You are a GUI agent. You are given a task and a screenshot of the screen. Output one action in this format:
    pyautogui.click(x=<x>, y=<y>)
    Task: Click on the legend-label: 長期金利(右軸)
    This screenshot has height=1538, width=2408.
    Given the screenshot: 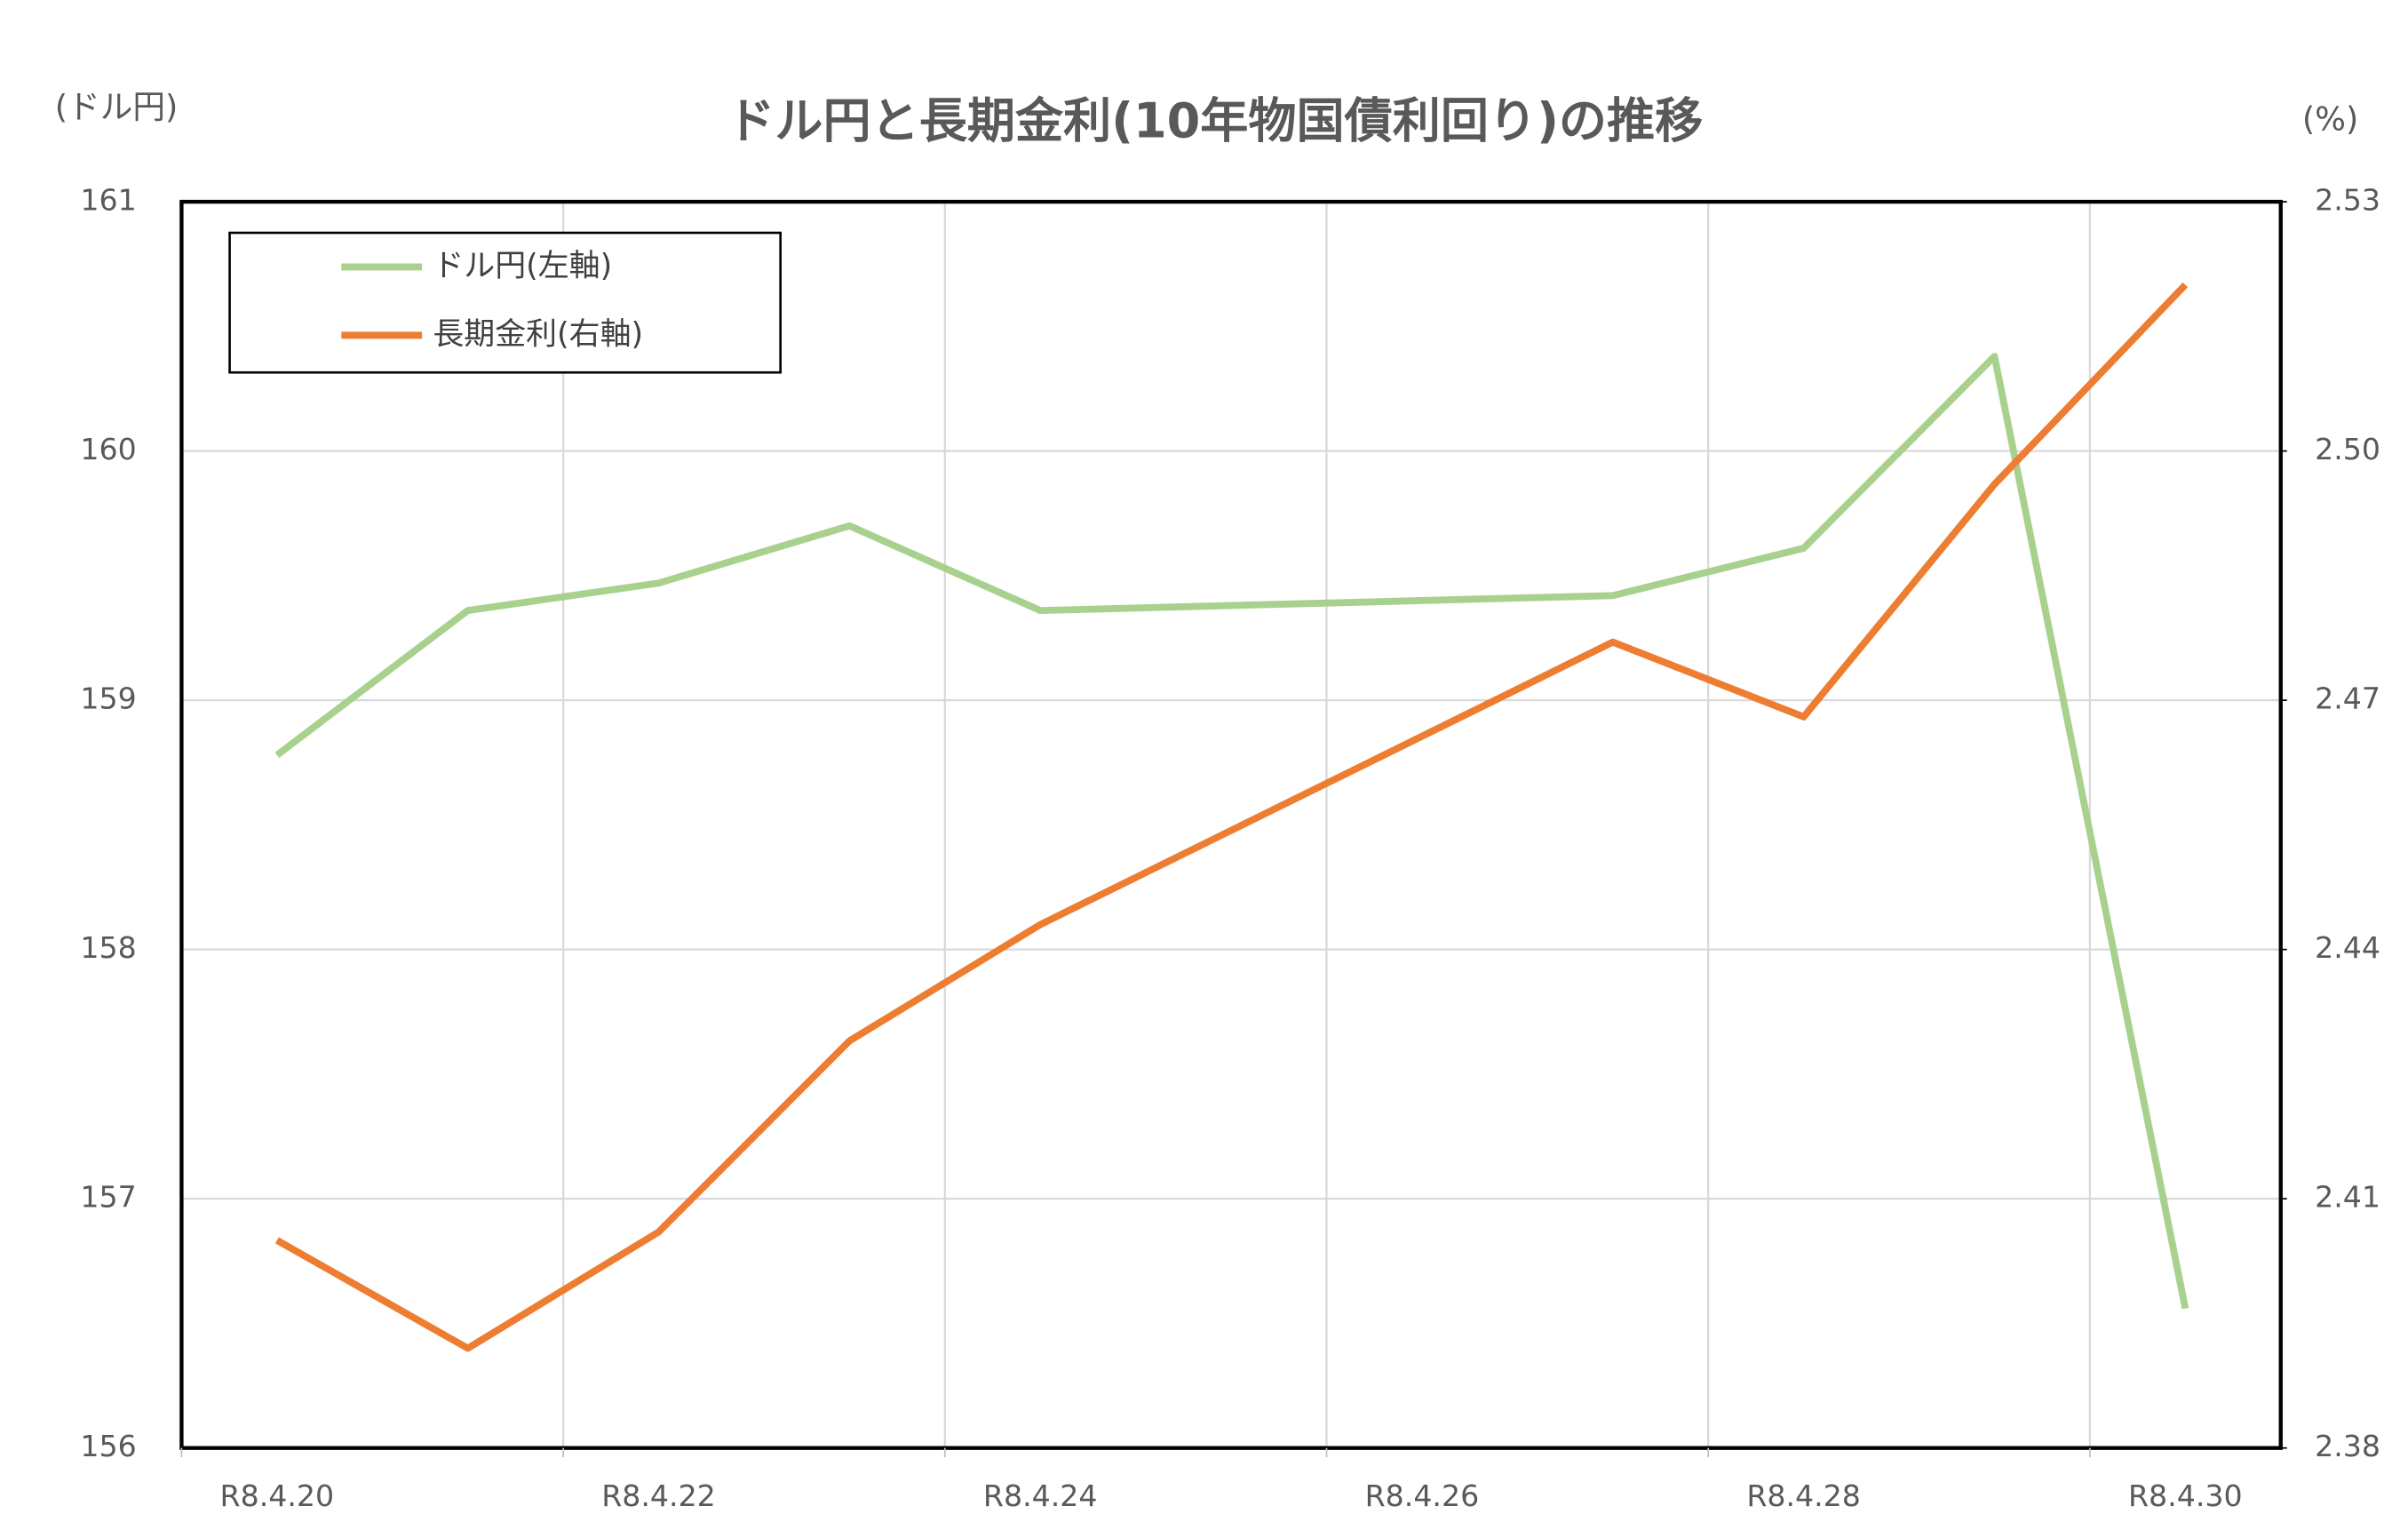 What is the action you would take?
    pyautogui.click(x=538, y=334)
    